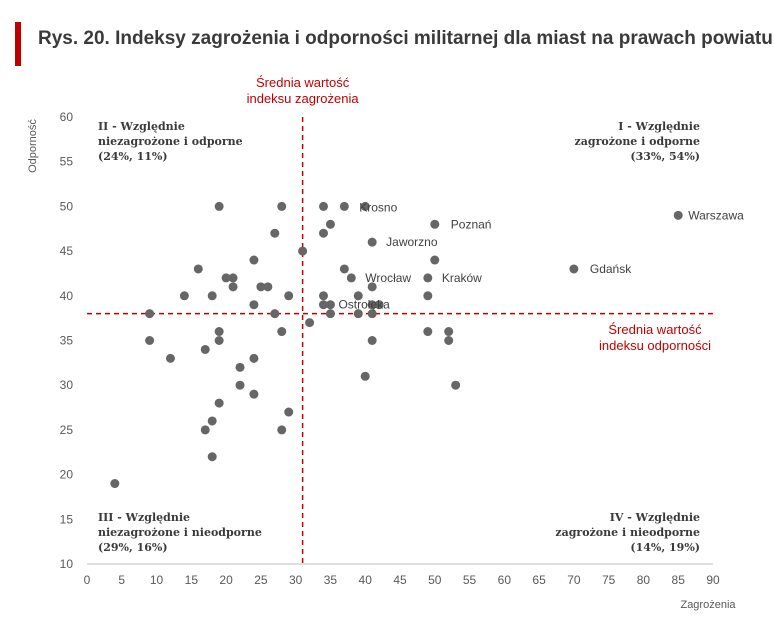 Image resolution: width=774 pixels, height=619 pixels. Describe the element at coordinates (665, 156) in the screenshot. I see `quadrant-label-i: (33%, 54%)` at that location.